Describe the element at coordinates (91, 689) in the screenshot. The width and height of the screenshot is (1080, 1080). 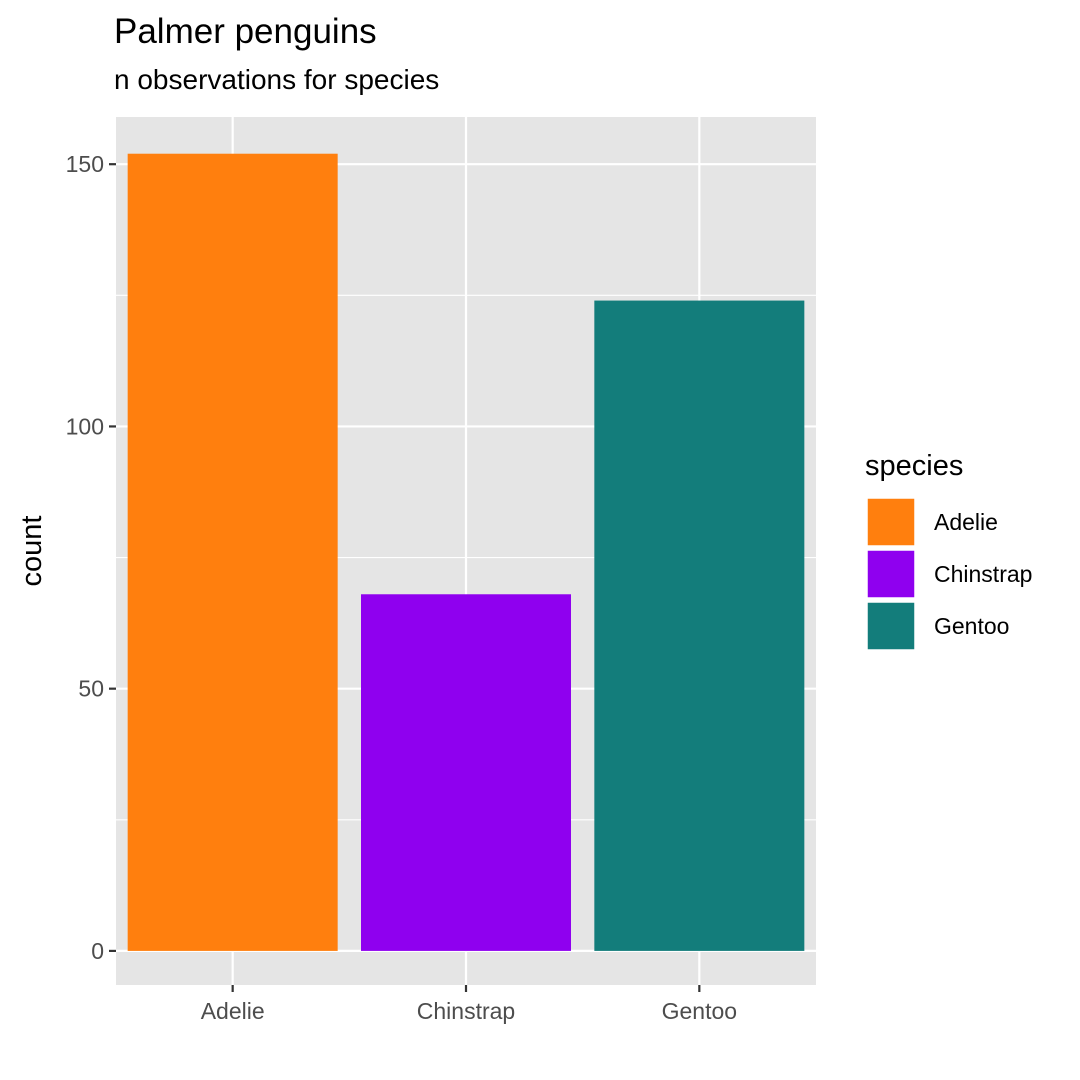
I see `y-tick-label: 50` at that location.